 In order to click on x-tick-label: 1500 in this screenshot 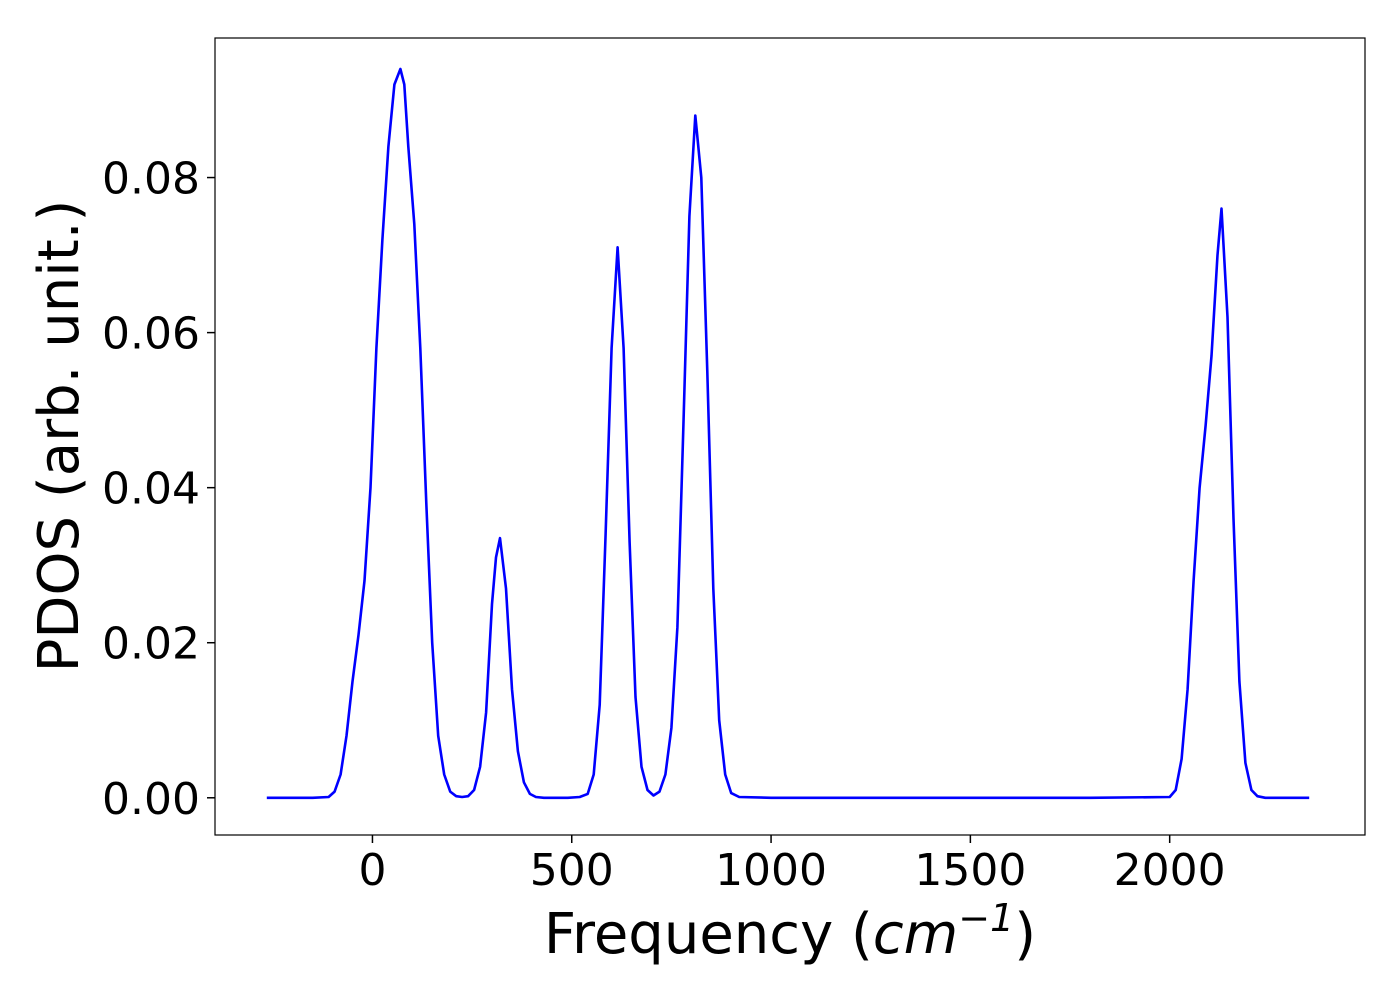, I will do `click(970, 870)`.